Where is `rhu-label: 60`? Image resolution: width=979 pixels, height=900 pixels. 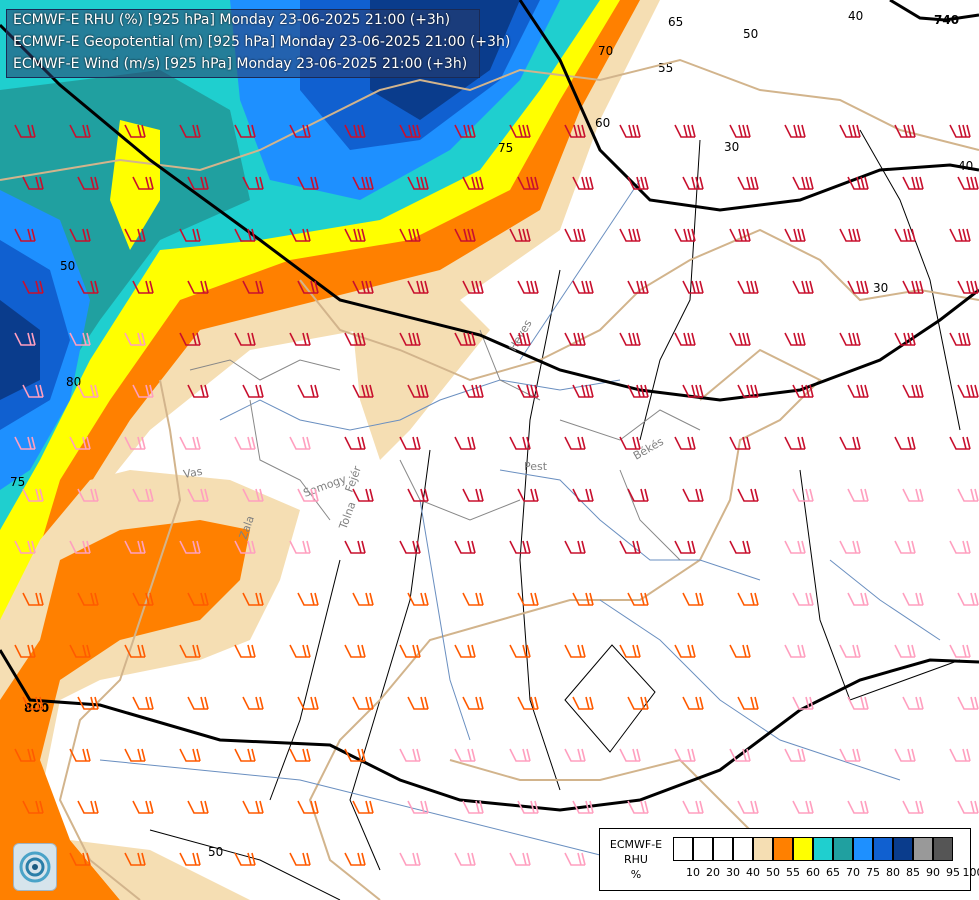 rhu-label: 60 is located at coordinates (602, 123).